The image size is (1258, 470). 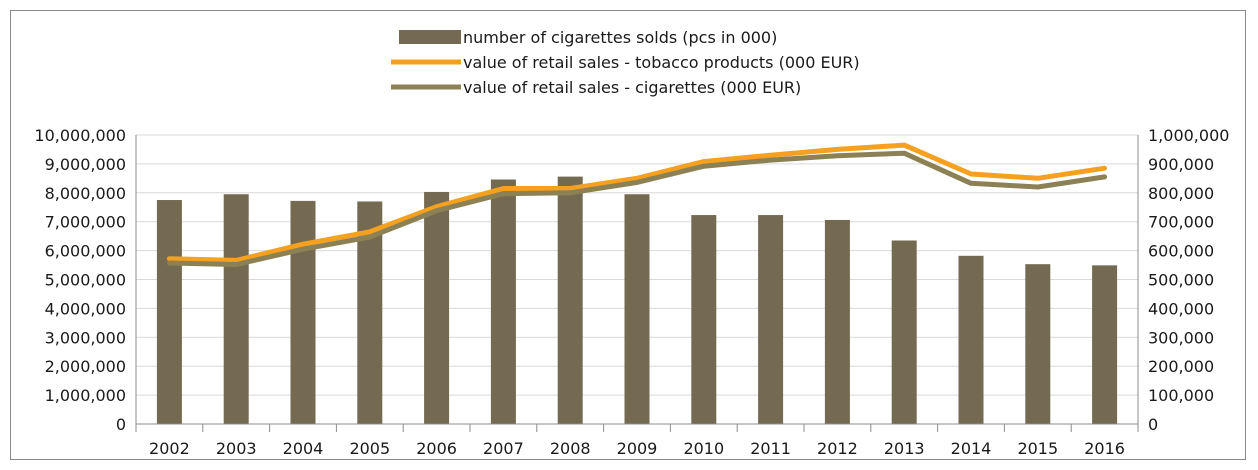 I want to click on x-tick-label: 2003, so click(x=236, y=448).